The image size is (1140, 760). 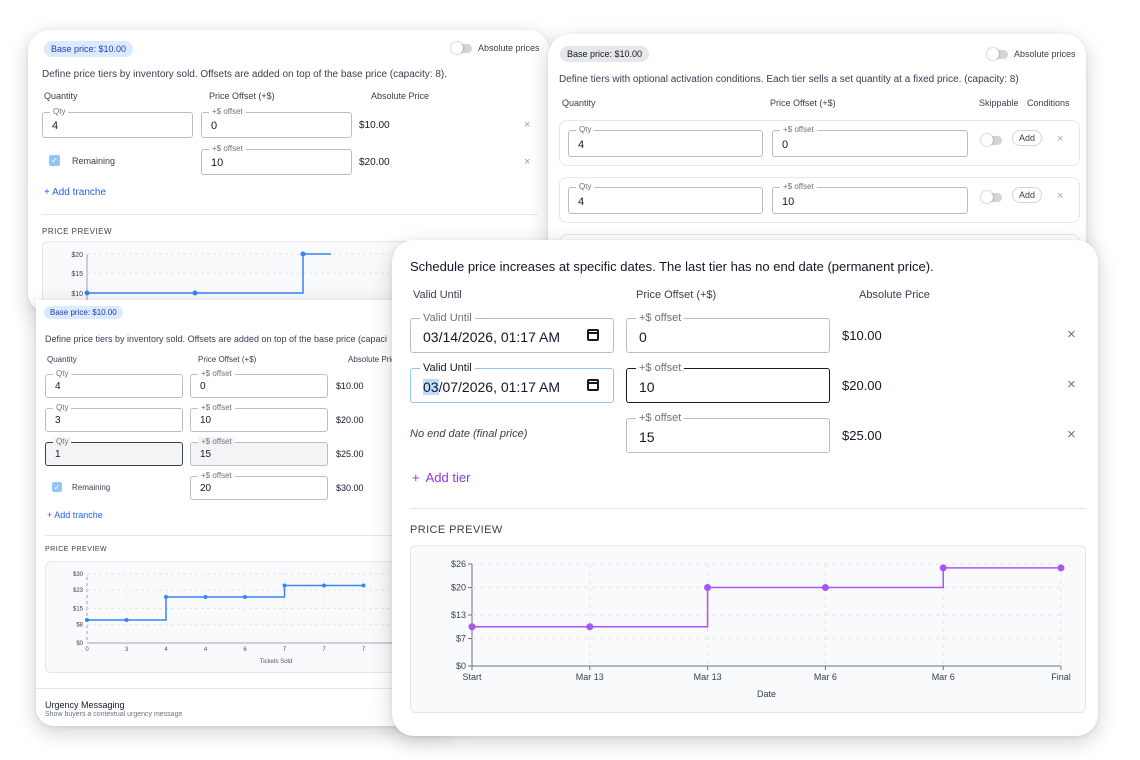 I want to click on add-tier-button: + Add tier, so click(x=441, y=477).